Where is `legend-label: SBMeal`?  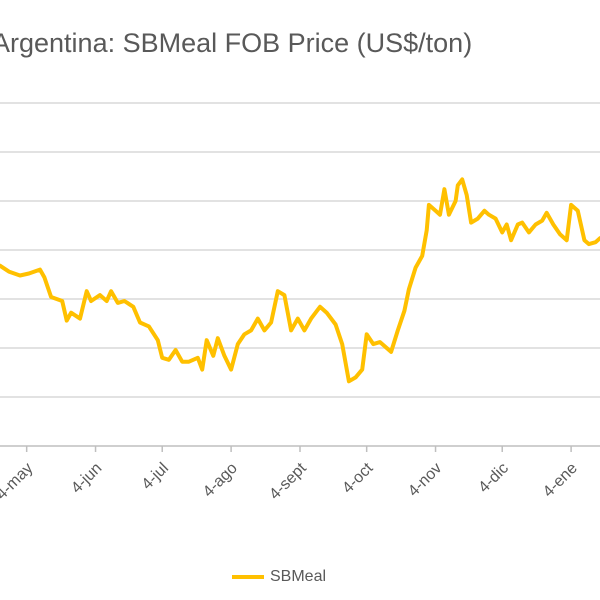
legend-label: SBMeal is located at coordinates (298, 576).